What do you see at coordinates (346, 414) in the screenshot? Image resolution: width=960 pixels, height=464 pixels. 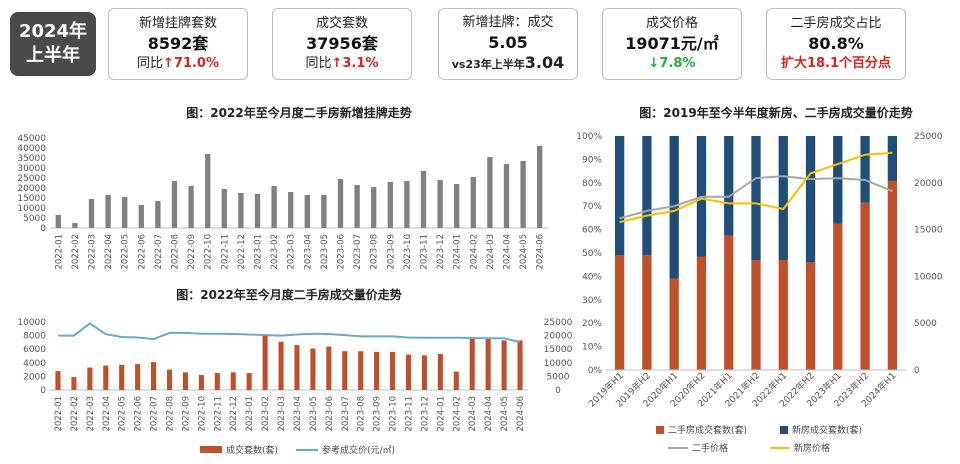 I see `x-tick-label: 2023-07` at bounding box center [346, 414].